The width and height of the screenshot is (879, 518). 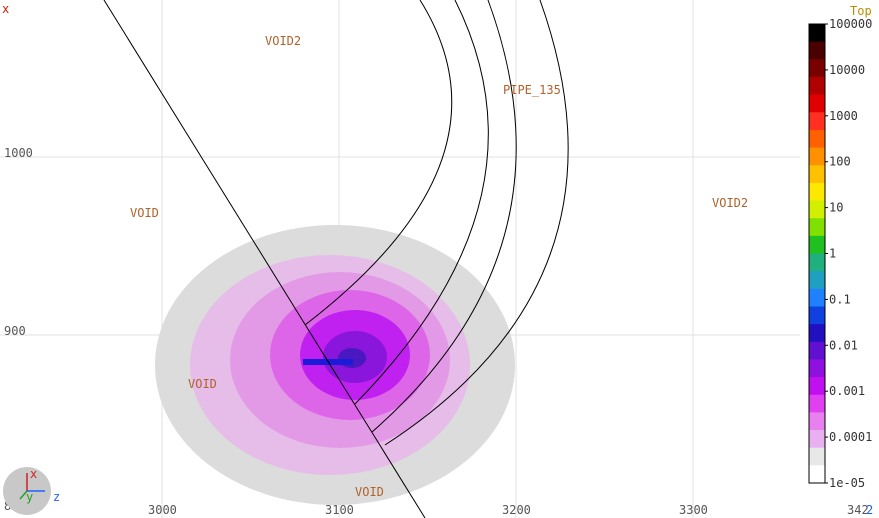 I want to click on colorbar-label: 1, so click(x=832, y=254).